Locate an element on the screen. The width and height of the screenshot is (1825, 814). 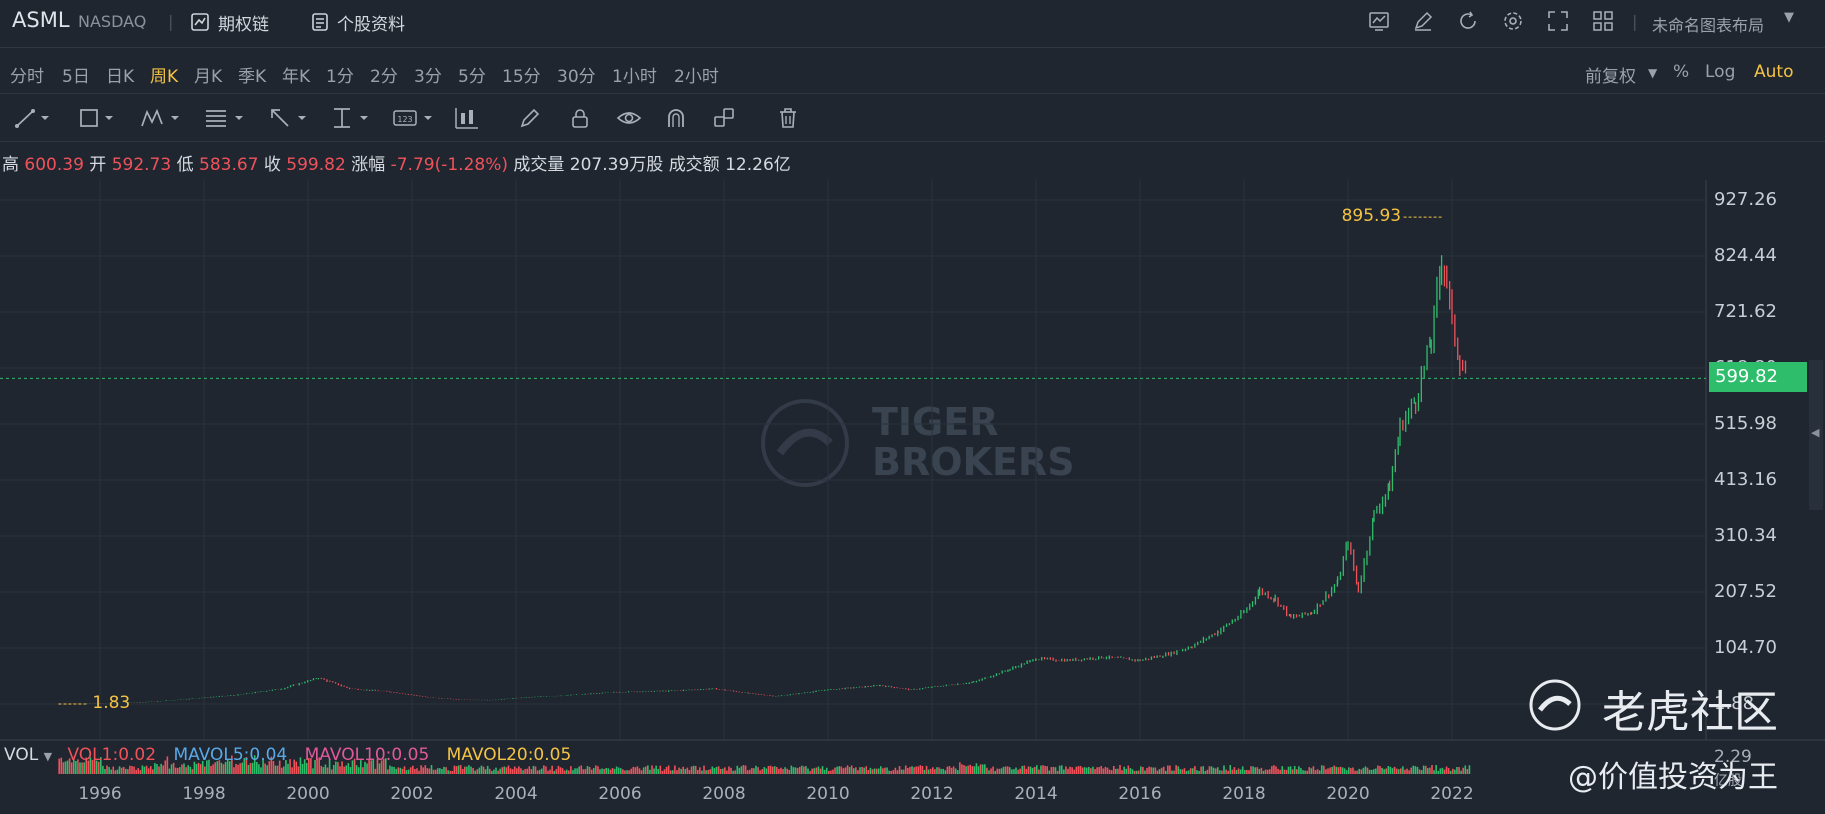
layout-grid-icon is located at coordinates (1603, 21).